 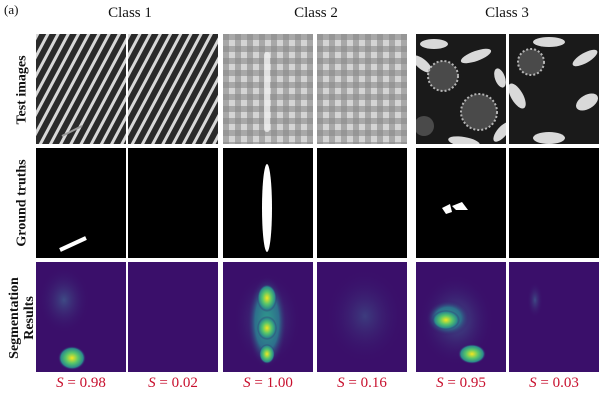 I want to click on panel-label: (a), so click(x=11, y=9).